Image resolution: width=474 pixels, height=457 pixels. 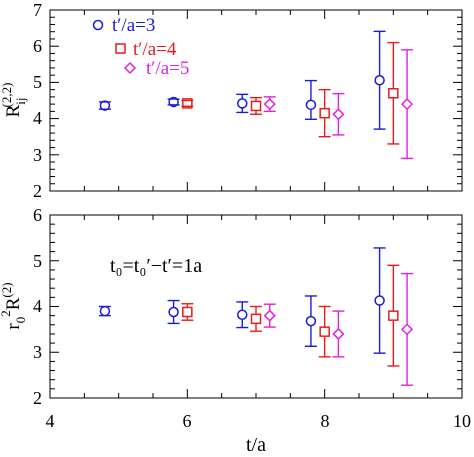 I want to click on x-tick-label: 8, so click(x=325, y=421).